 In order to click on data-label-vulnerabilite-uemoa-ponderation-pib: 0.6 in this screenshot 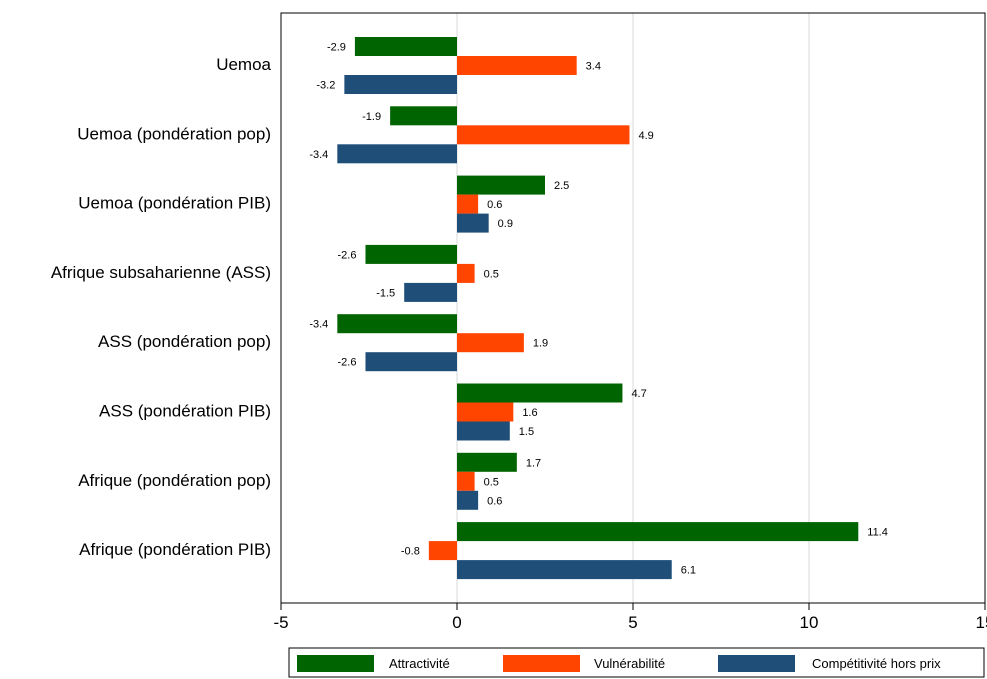, I will do `click(494, 205)`.